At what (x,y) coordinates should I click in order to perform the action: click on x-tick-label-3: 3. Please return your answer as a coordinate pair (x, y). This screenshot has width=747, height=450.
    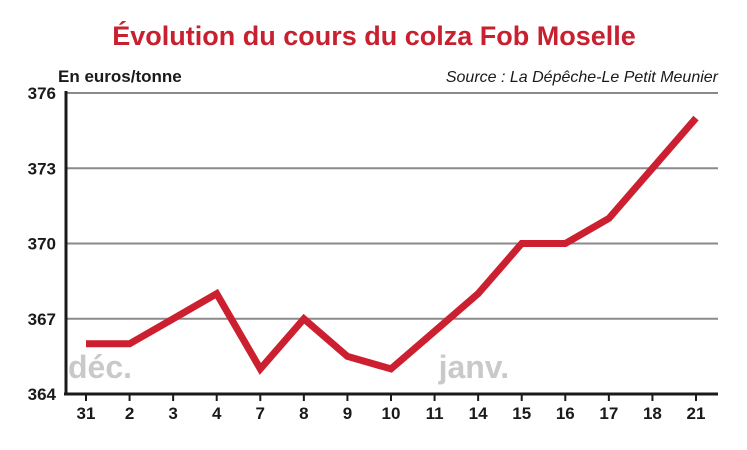
    Looking at the image, I should click on (172, 413).